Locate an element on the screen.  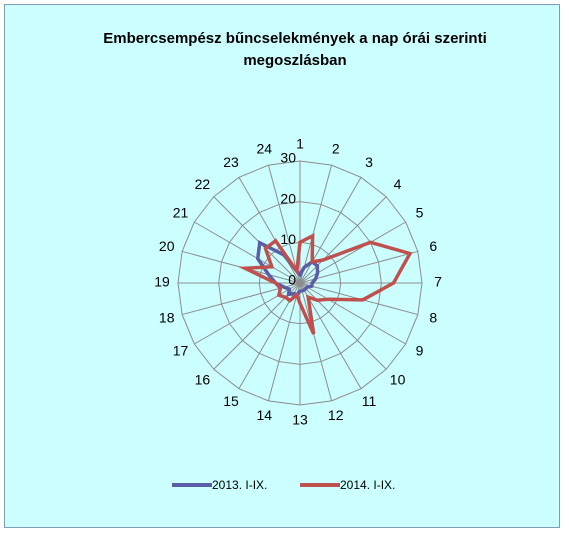
category-label: 13 is located at coordinates (300, 420).